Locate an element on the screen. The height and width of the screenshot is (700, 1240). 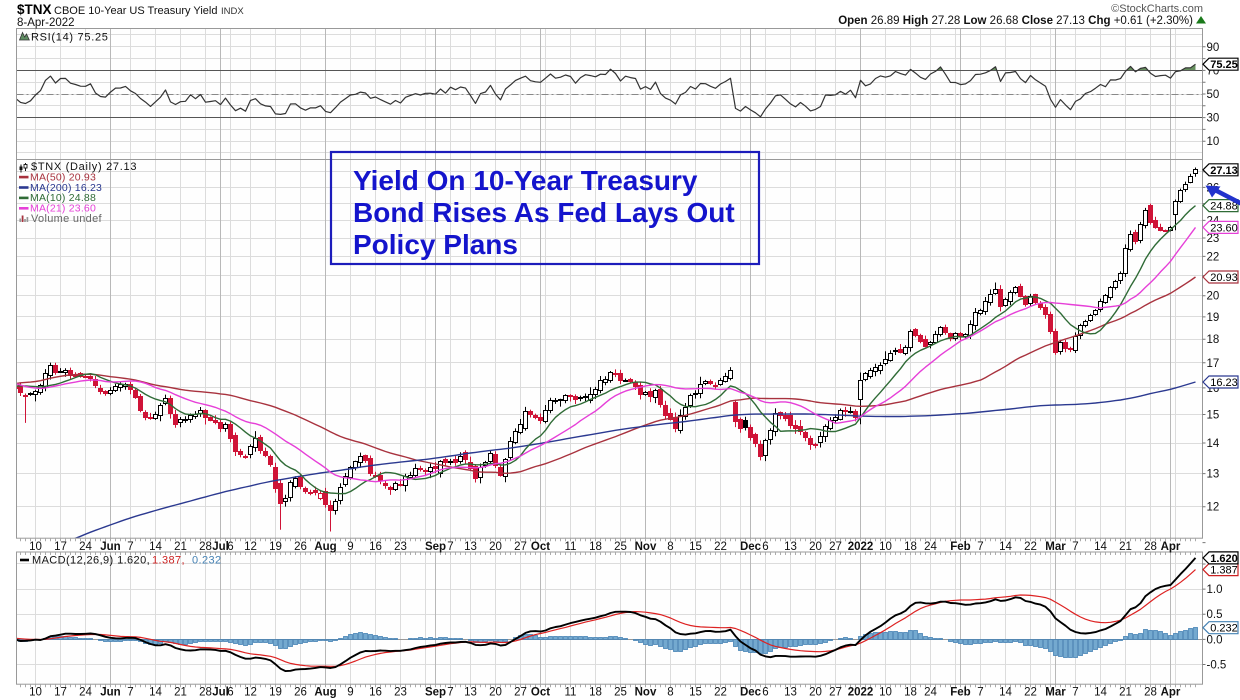
svg-text: Yield On 10-Year Treasury is located at coordinates (525, 180).